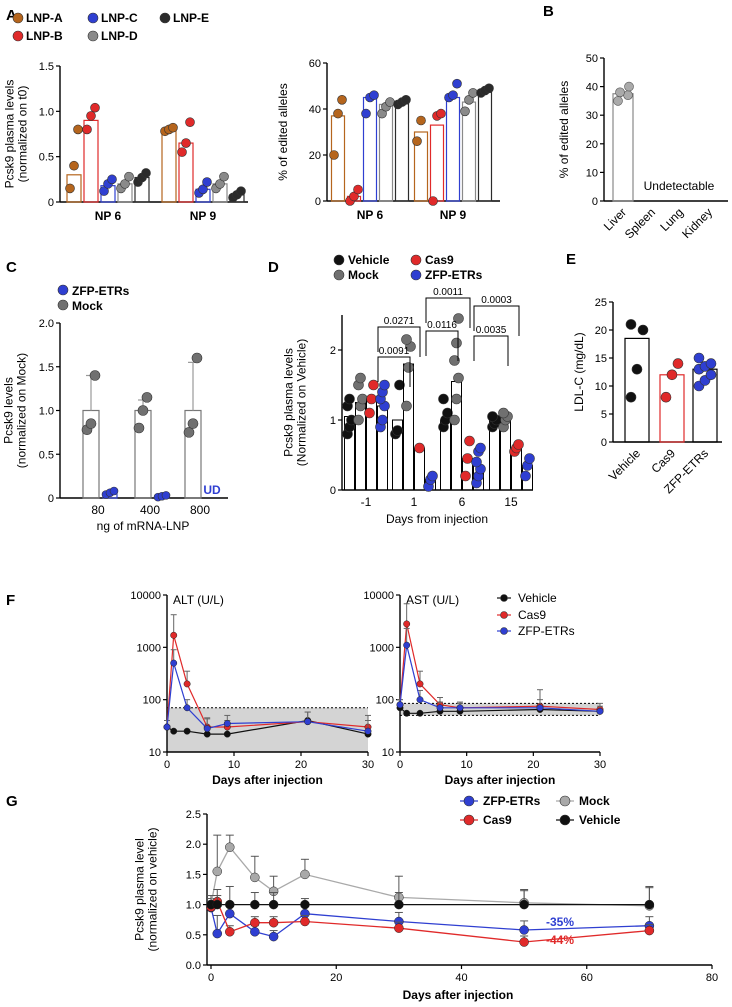 The image size is (732, 1007). I want to click on x-tick-label: Vehicle, so click(624, 464).